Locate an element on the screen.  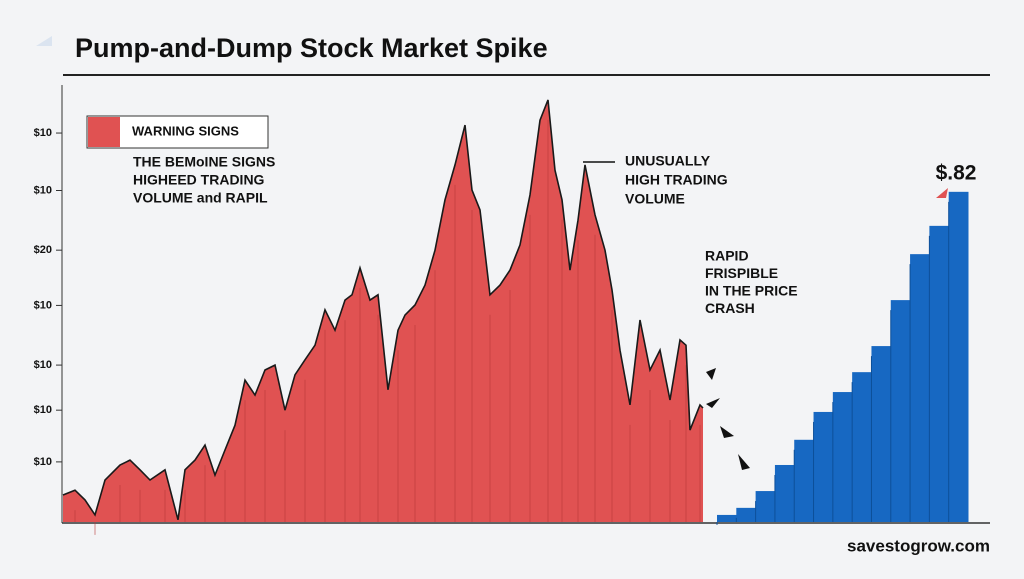
source: savestogrow.com is located at coordinates (918, 545).